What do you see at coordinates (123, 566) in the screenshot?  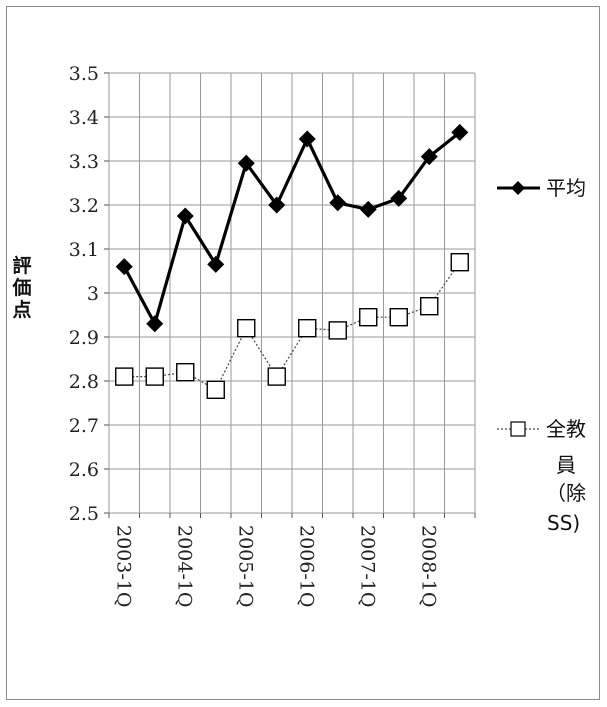 I see `x-tick-label: 2003-1Q` at bounding box center [123, 566].